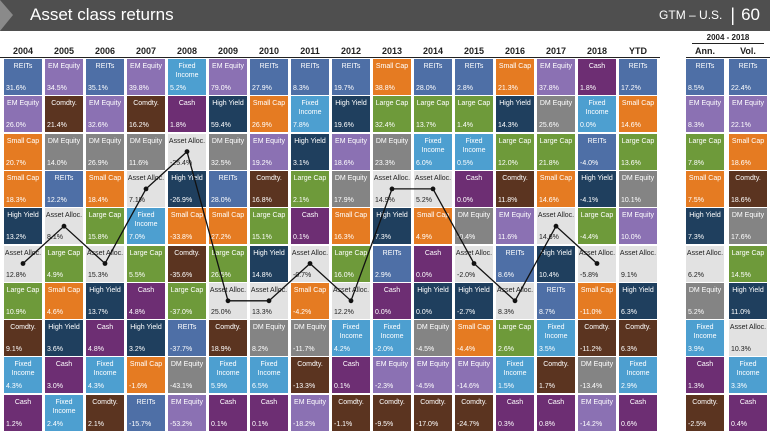 This screenshot has width=770, height=433. Describe the element at coordinates (14, 387) in the screenshot. I see `return-value: 4.3%` at that location.